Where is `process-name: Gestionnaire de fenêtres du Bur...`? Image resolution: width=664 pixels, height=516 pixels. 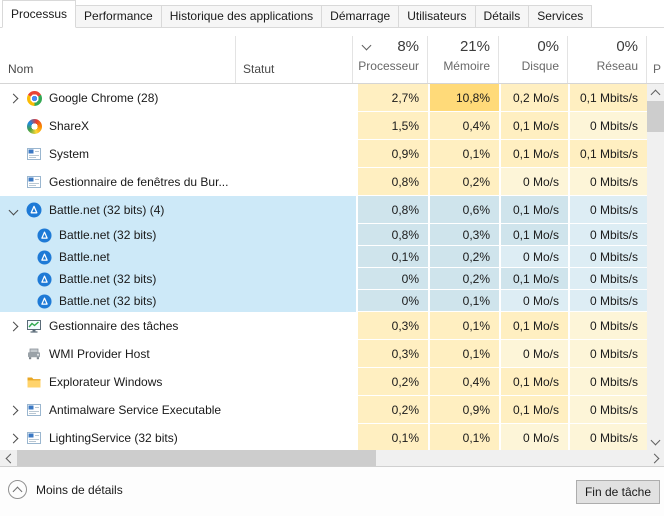 process-name: Gestionnaire de fenêtres du Bur... is located at coordinates (139, 182).